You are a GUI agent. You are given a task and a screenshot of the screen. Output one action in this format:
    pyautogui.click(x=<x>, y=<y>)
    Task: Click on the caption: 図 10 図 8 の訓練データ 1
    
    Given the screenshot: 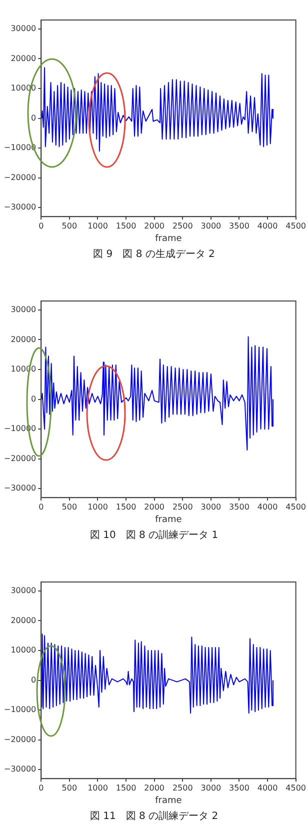 What is the action you would take?
    pyautogui.click(x=154, y=536)
    